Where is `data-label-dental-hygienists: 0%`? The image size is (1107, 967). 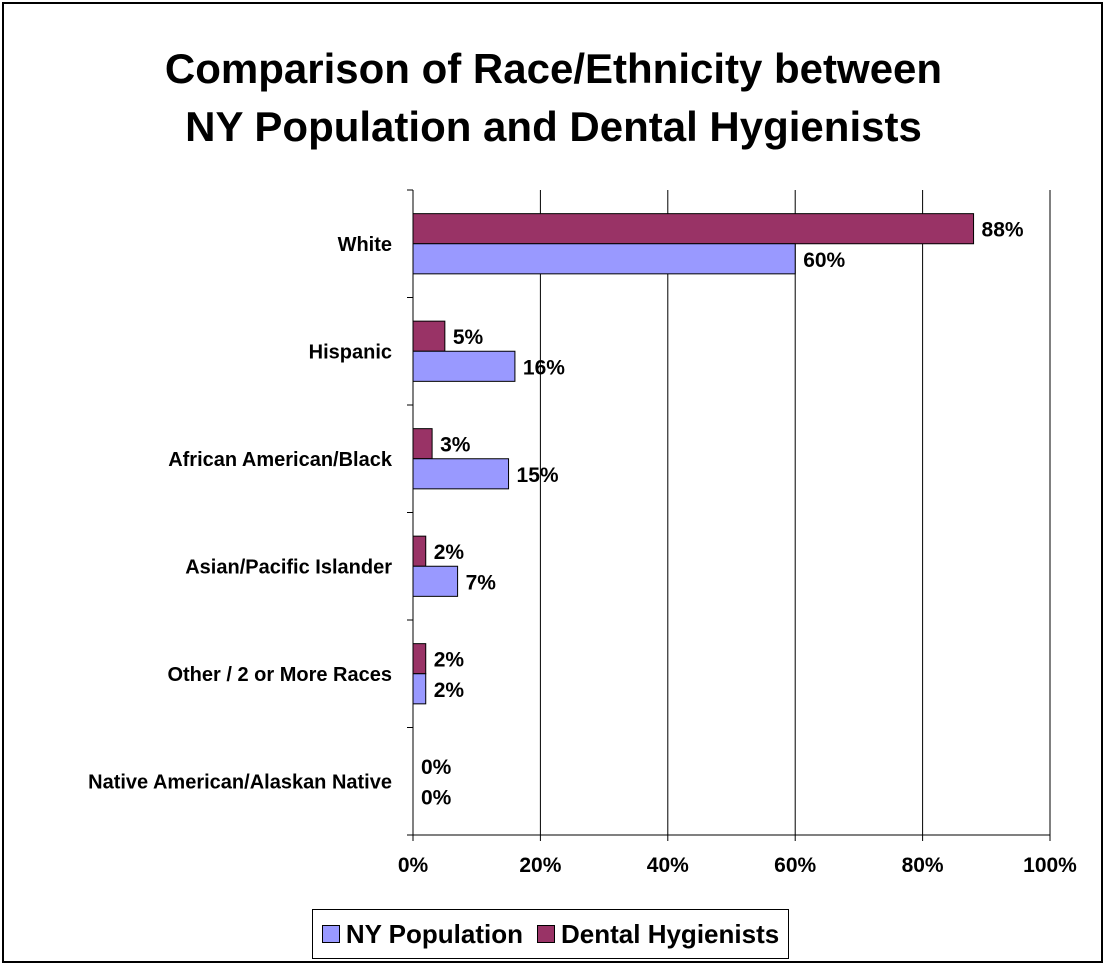 data-label-dental-hygienists: 0% is located at coordinates (436, 767).